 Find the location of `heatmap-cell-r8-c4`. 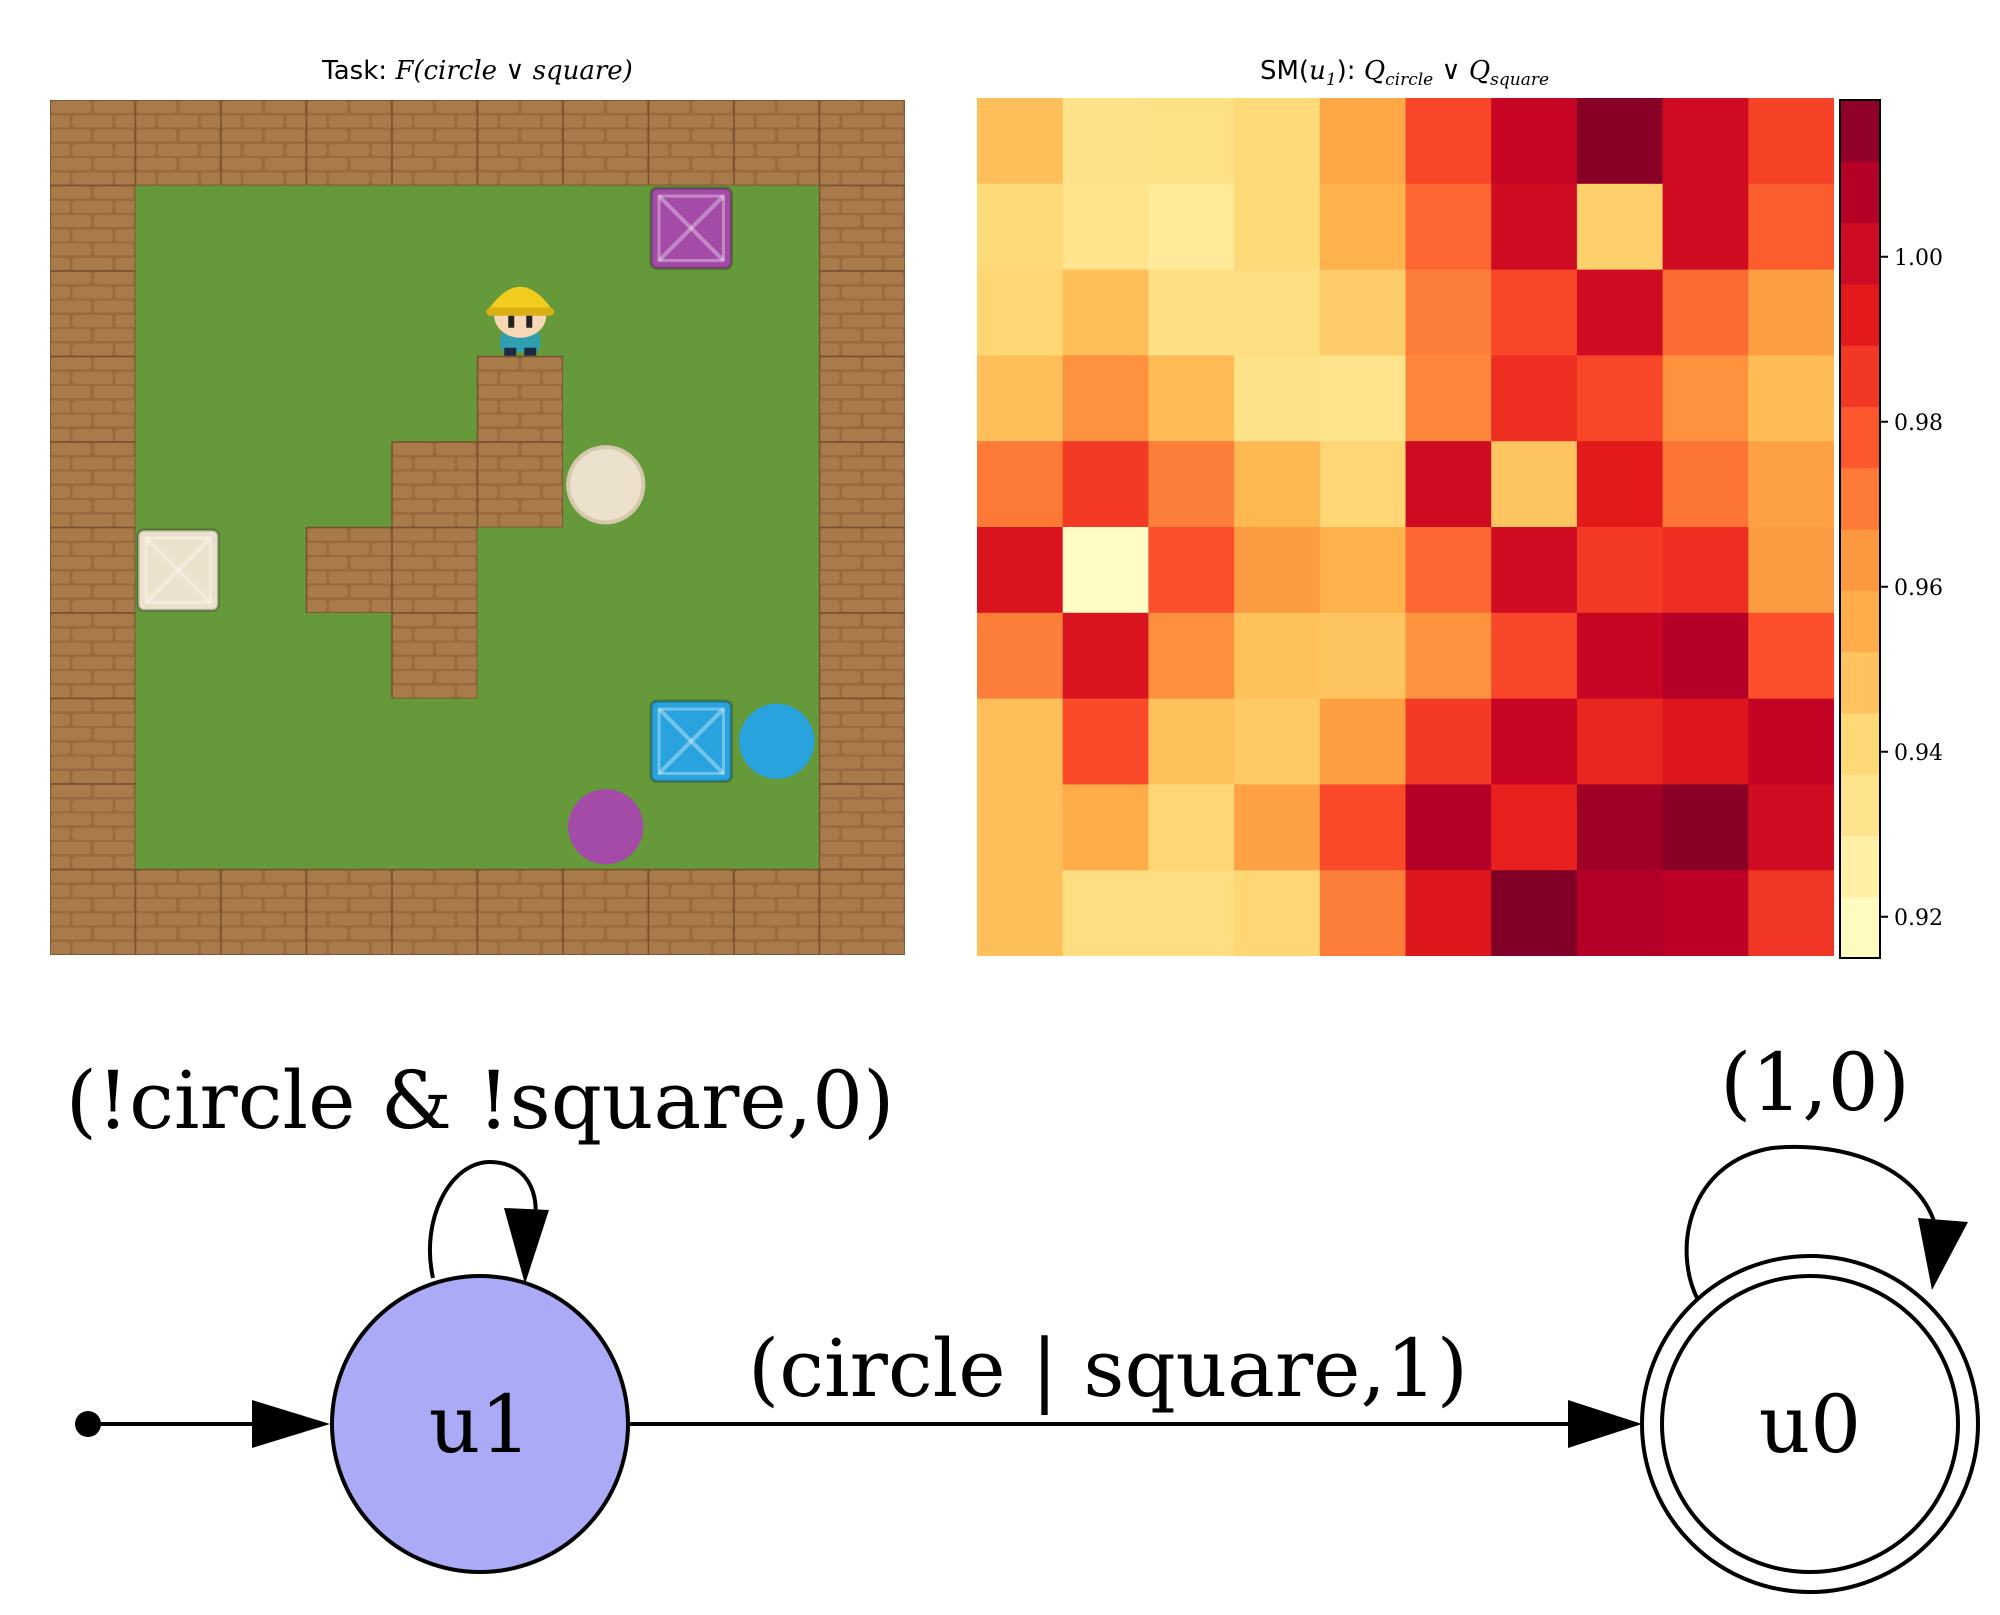

heatmap-cell-r8-c4 is located at coordinates (1363, 827).